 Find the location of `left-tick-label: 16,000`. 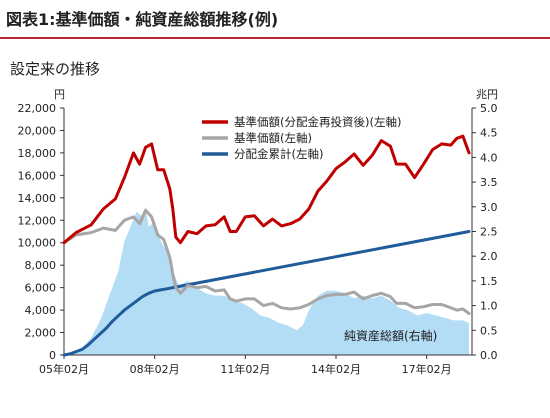

left-tick-label: 16,000 is located at coordinates (37, 175).